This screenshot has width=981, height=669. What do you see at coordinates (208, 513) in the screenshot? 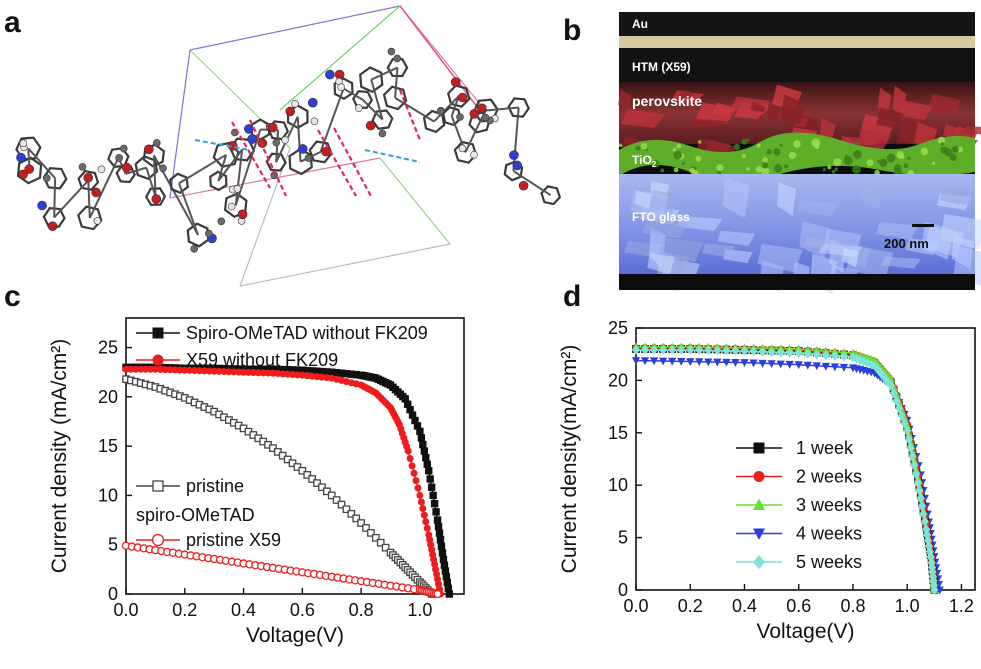
I see `chart-c-legend-lower: pristine spiro-OMeTAD pristine X59` at bounding box center [208, 513].